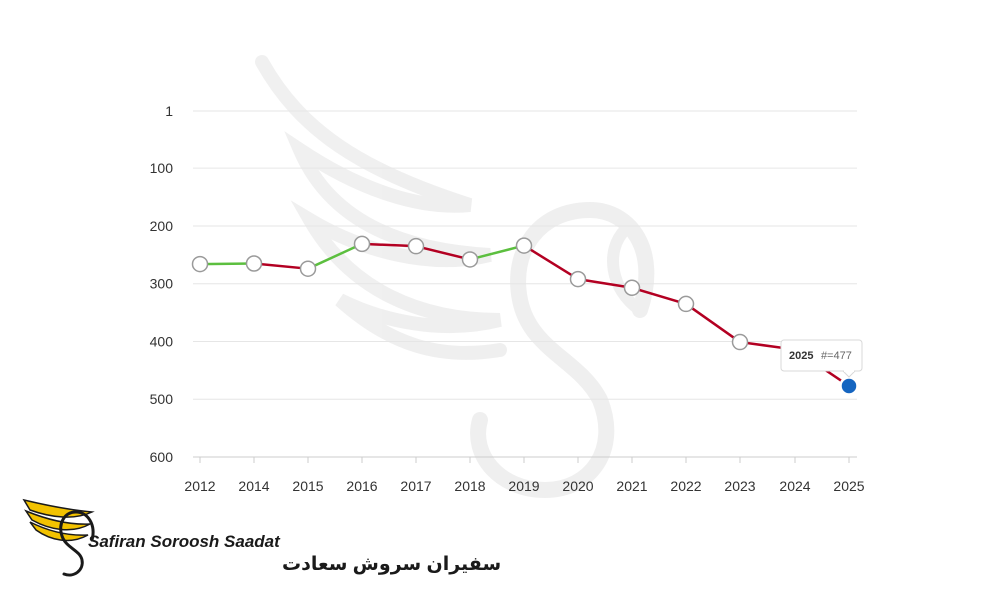  Describe the element at coordinates (184, 541) in the screenshot. I see `logo-text-en: Safiran Soroosh Saadat` at that location.